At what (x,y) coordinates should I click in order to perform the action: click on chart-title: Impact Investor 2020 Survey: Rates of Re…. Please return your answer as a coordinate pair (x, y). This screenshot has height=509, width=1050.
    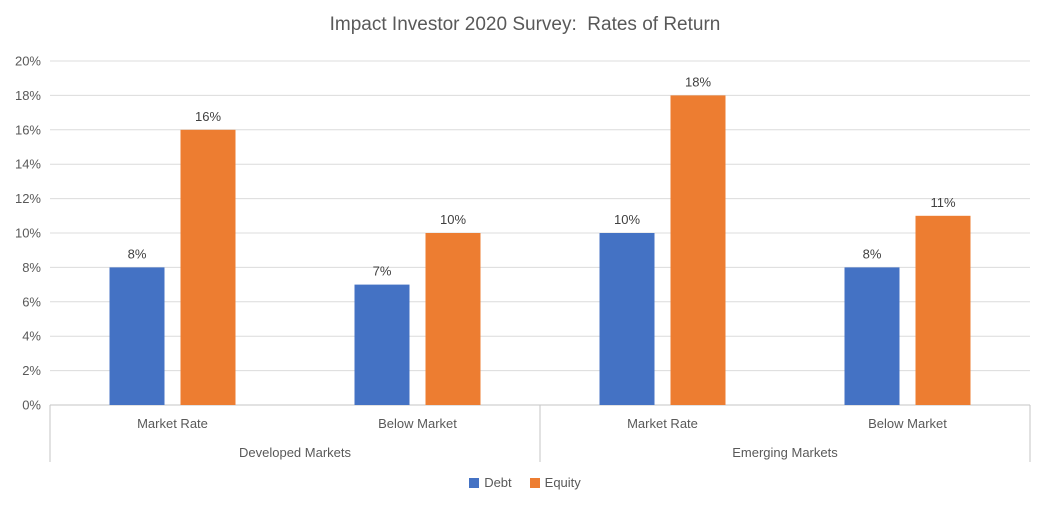
    Looking at the image, I should click on (525, 24).